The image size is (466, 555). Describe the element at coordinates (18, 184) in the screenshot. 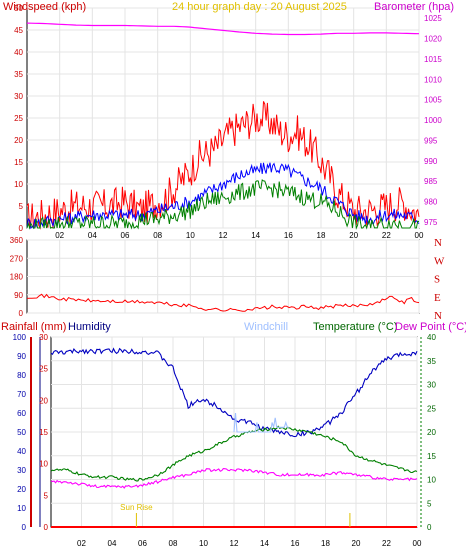

I see `windspeed-tick-label: 10` at that location.